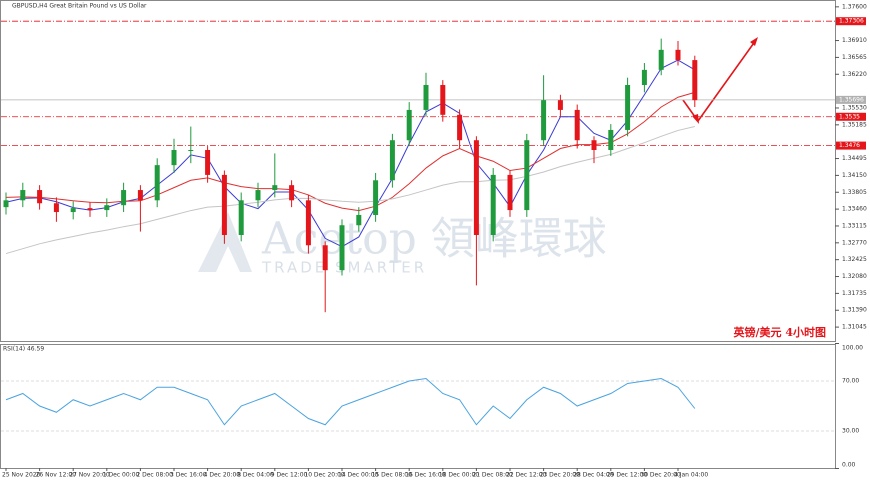  Describe the element at coordinates (854, 6) in the screenshot. I see `y-tick-label: 1.37600` at that location.